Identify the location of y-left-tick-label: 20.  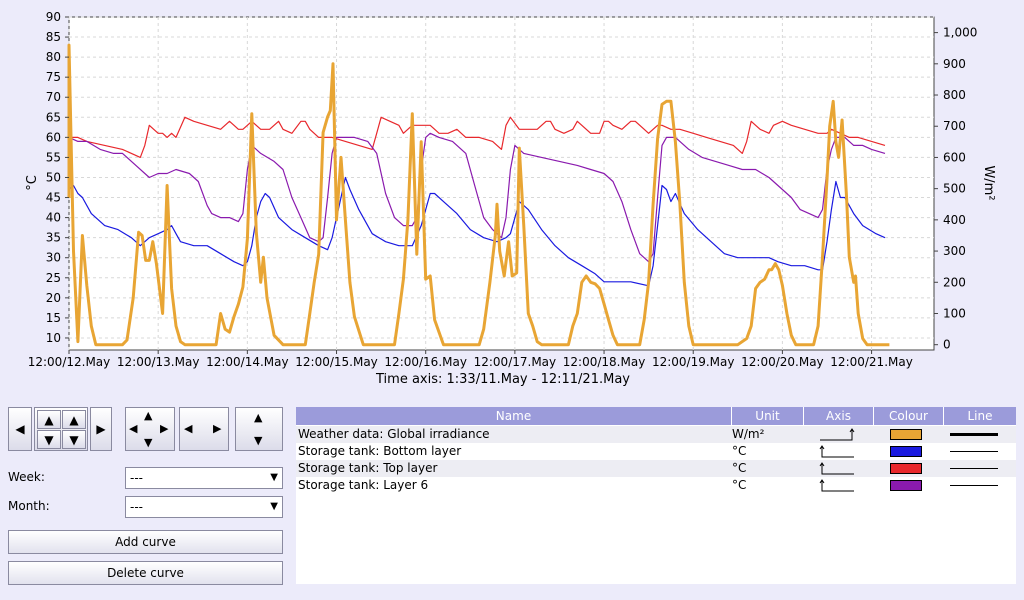
(53, 298).